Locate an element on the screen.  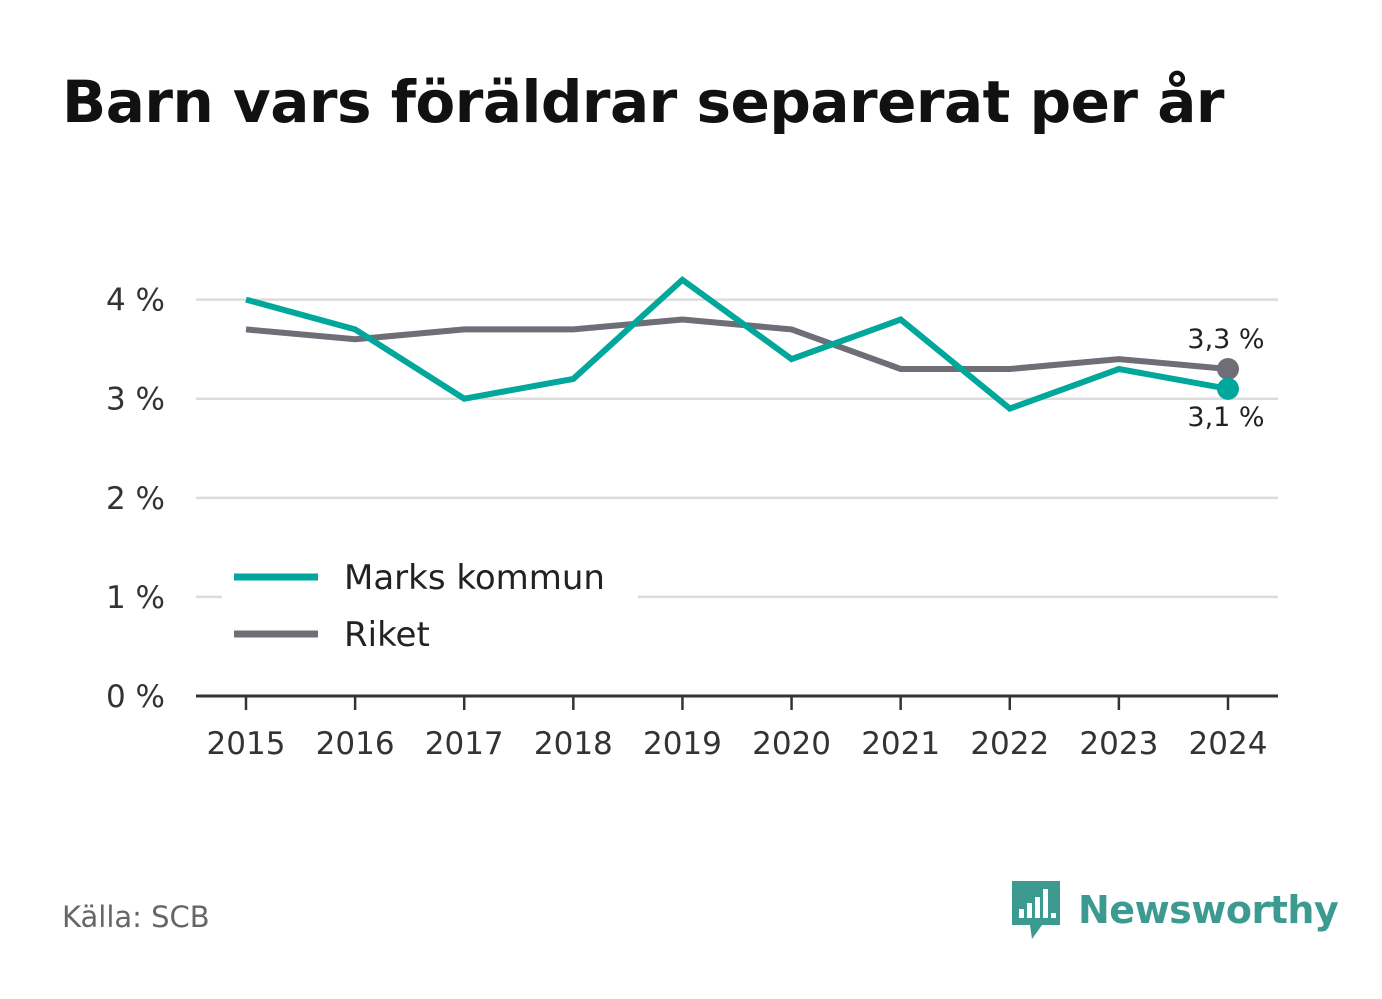
legend-background is located at coordinates (430, 604).